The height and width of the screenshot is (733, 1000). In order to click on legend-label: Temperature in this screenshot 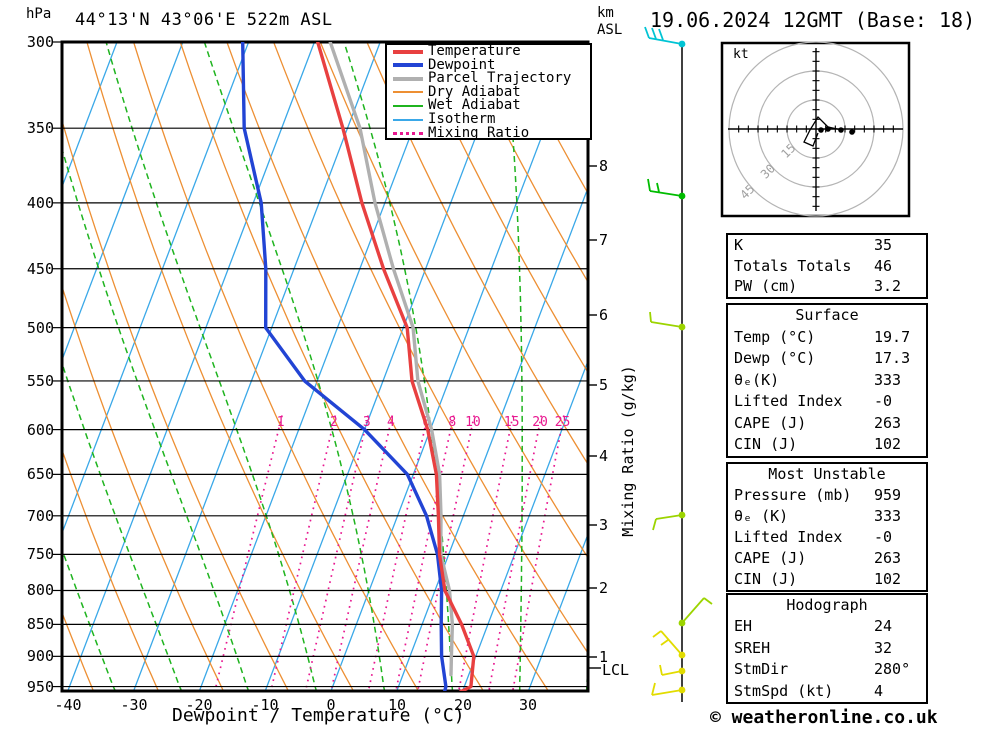, I will do `click(474, 51)`.